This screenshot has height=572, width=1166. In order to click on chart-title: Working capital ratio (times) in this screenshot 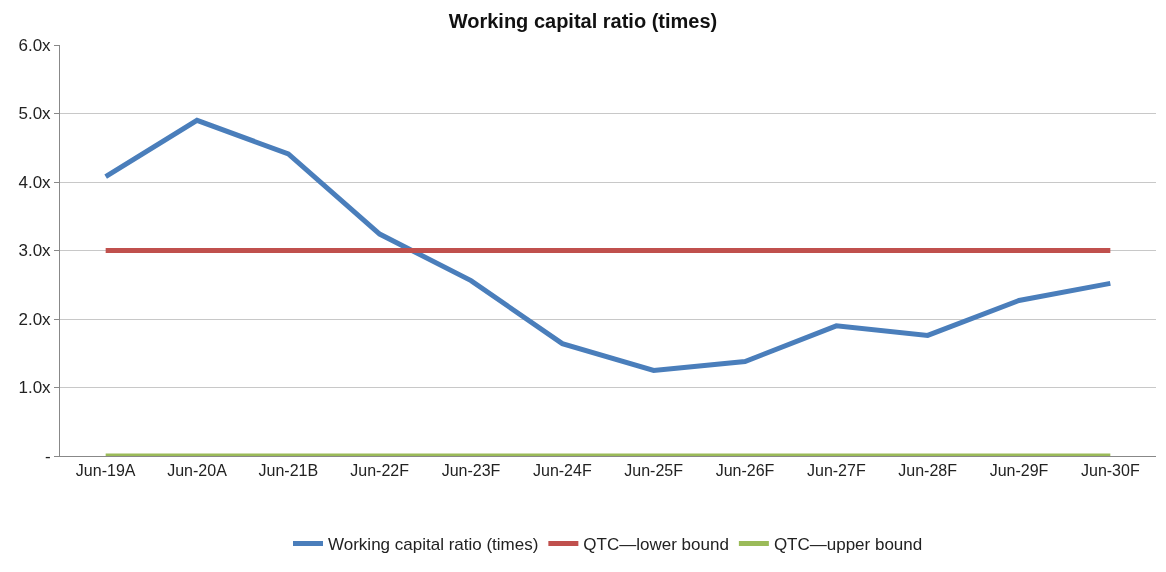, I will do `click(583, 21)`.